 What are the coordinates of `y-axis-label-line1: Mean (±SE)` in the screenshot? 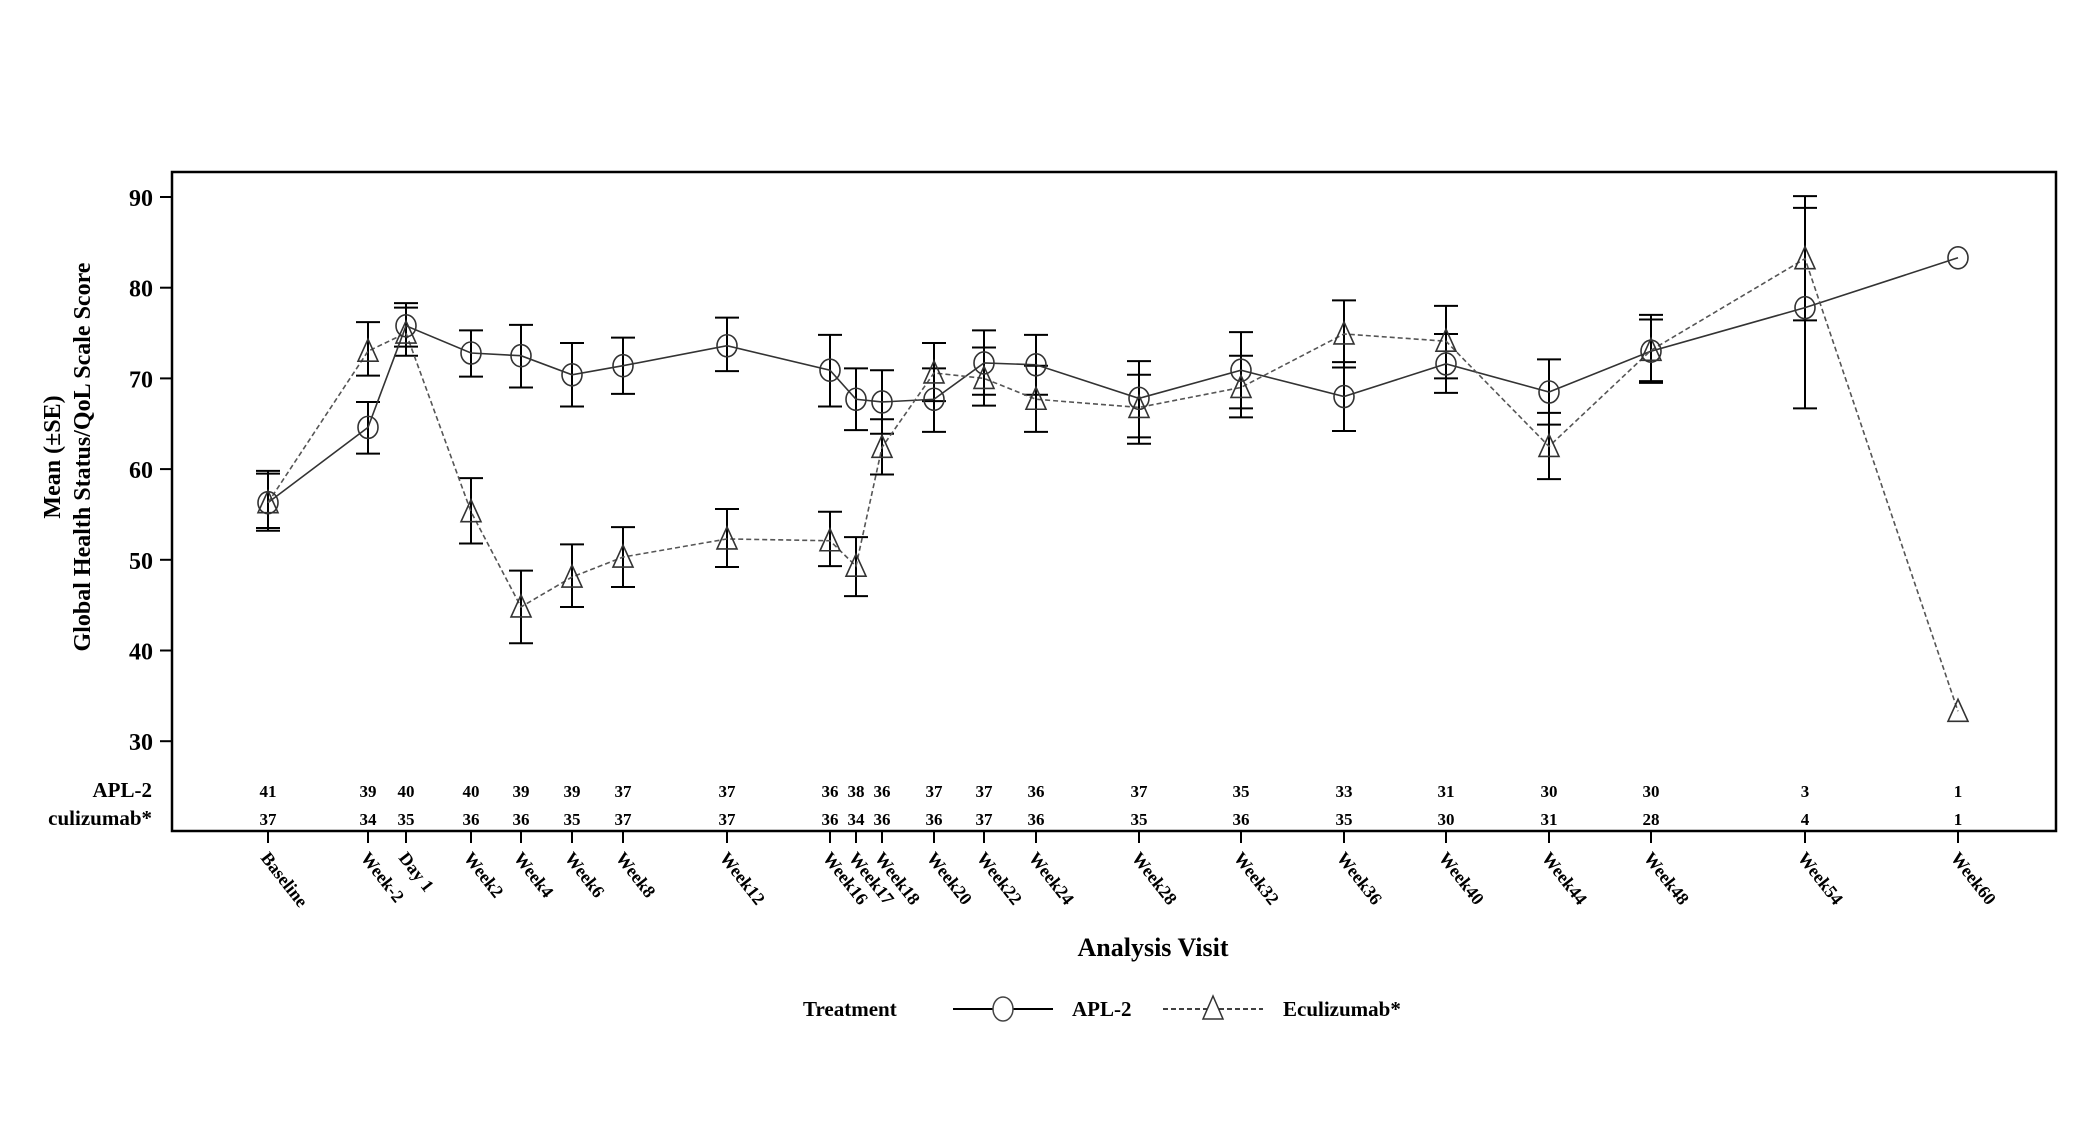 It's located at (53, 456).